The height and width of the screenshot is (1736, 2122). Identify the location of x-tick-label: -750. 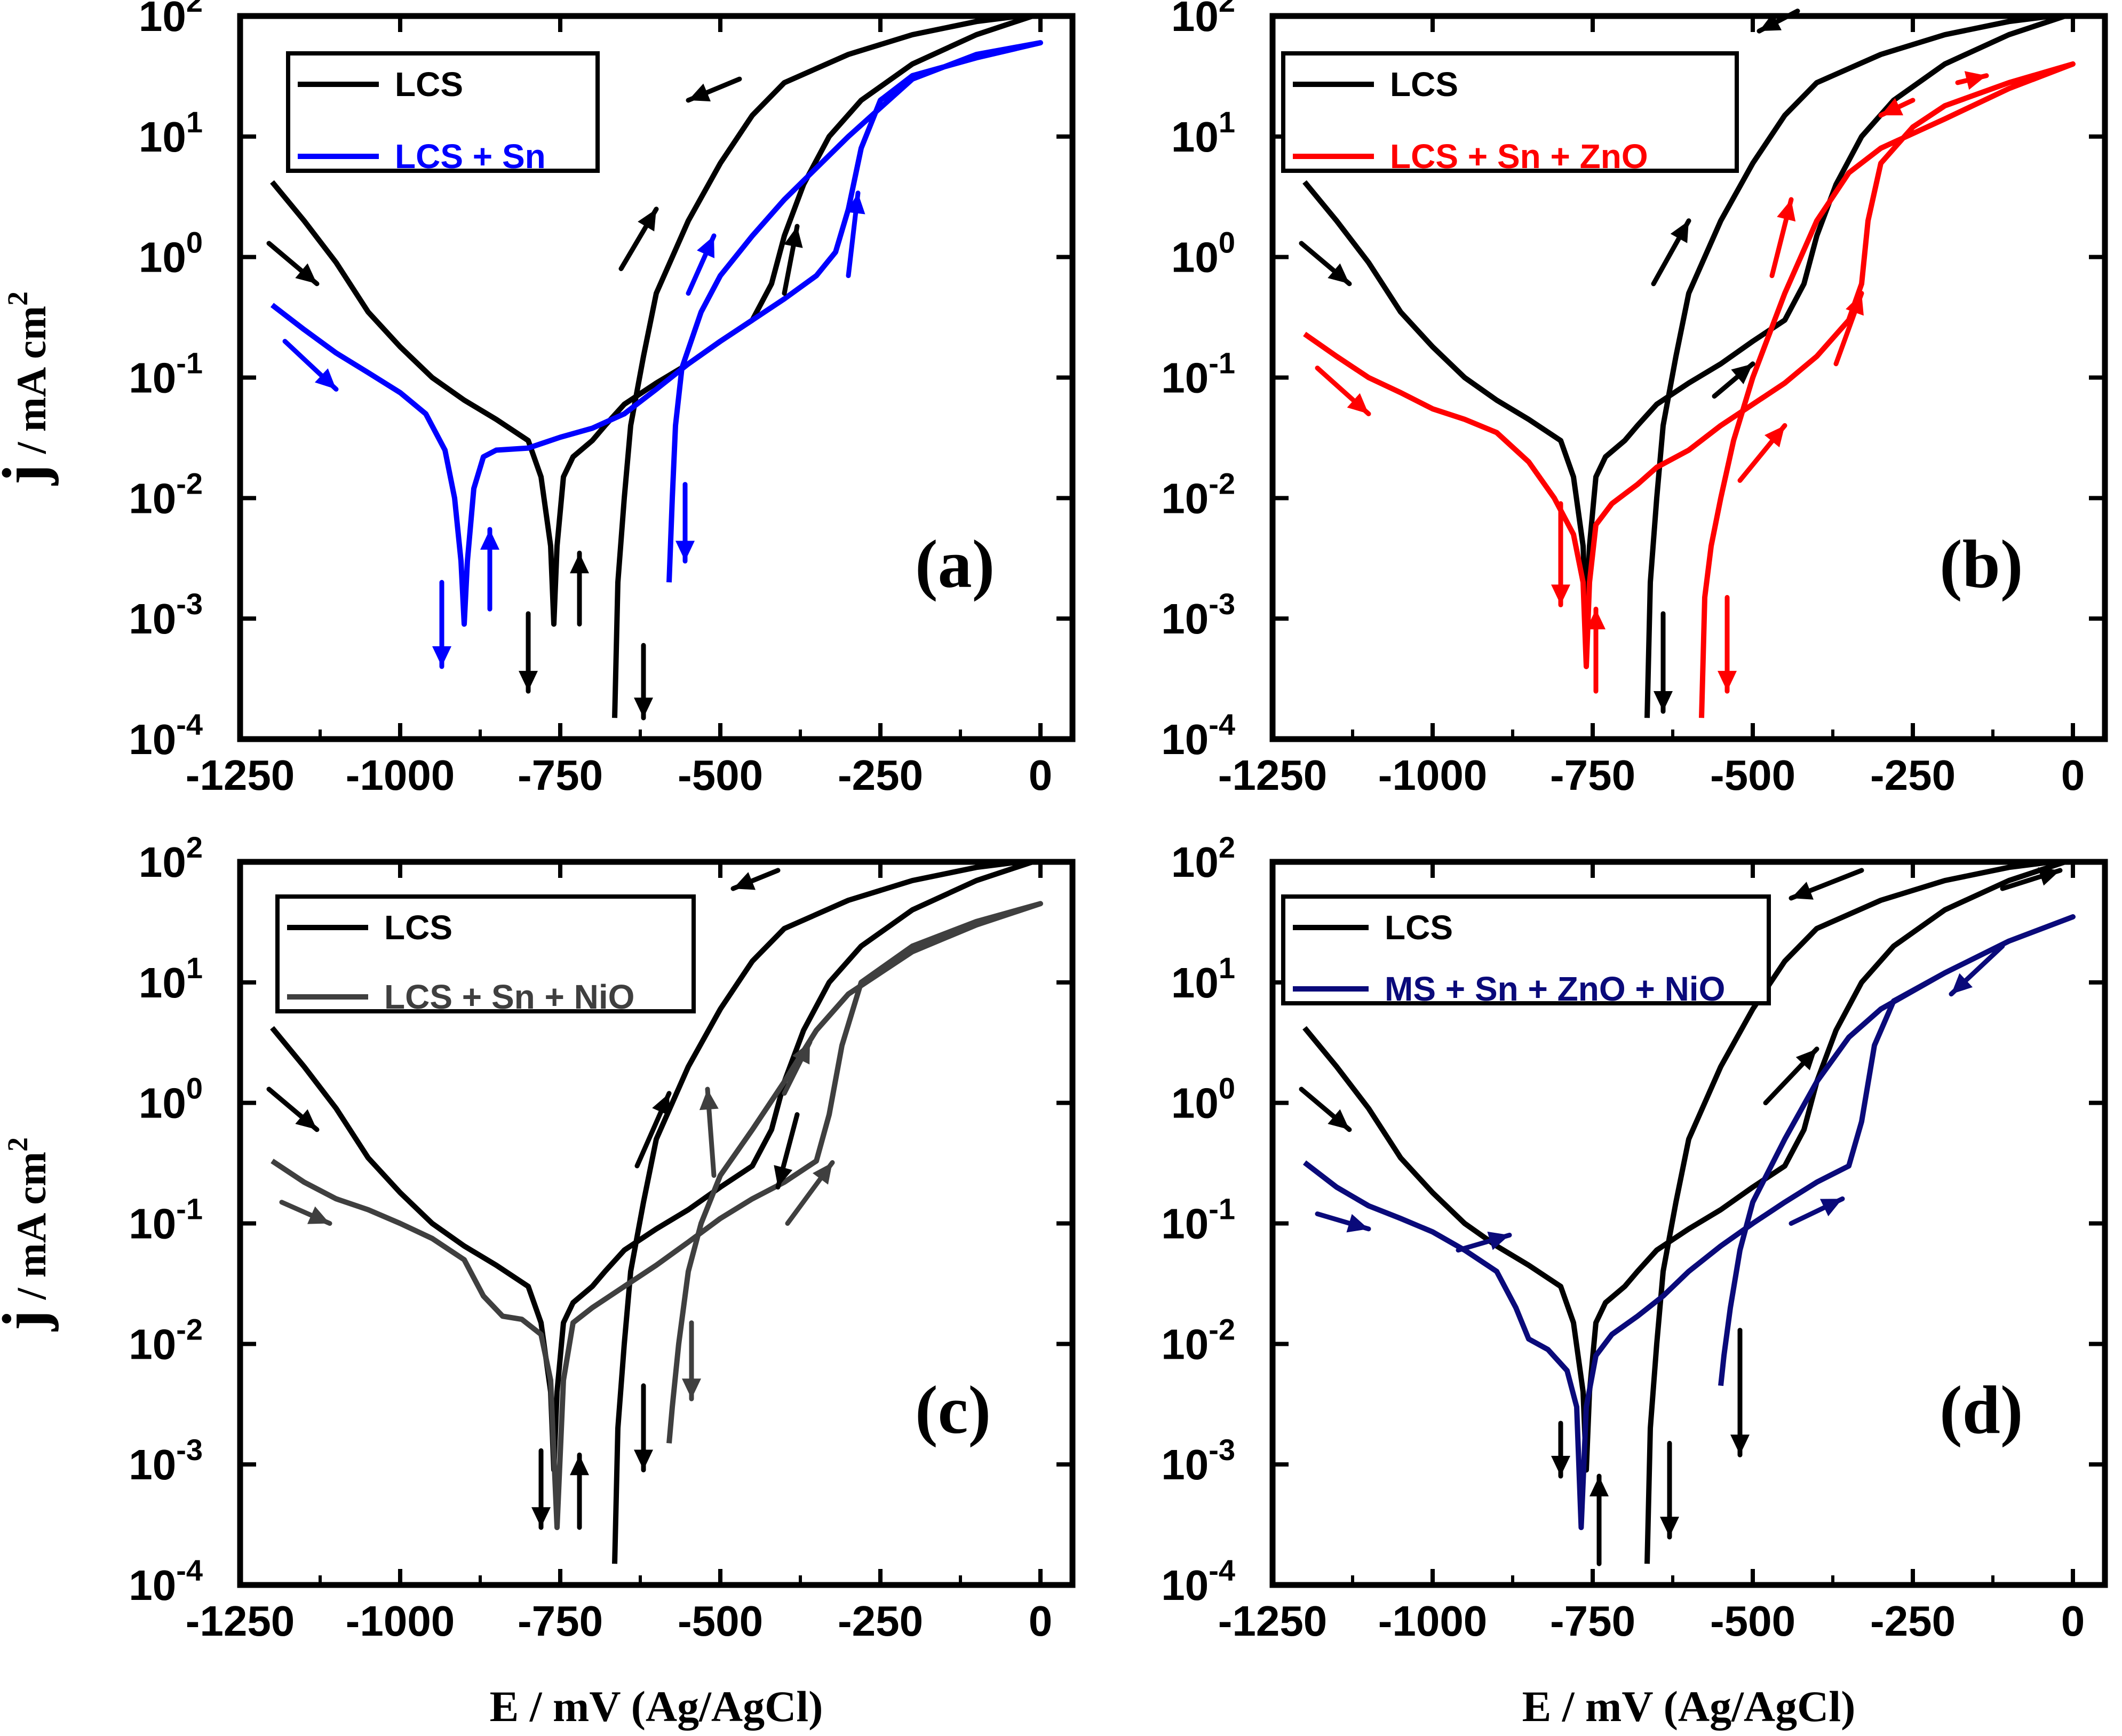
(560, 1621).